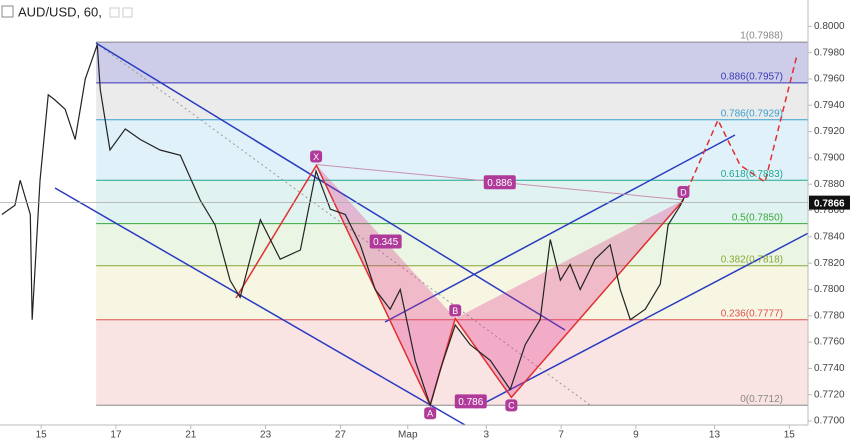 This screenshot has width=850, height=448. Describe the element at coordinates (829, 263) in the screenshot. I see `y-tick-label: 0.7820` at that location.